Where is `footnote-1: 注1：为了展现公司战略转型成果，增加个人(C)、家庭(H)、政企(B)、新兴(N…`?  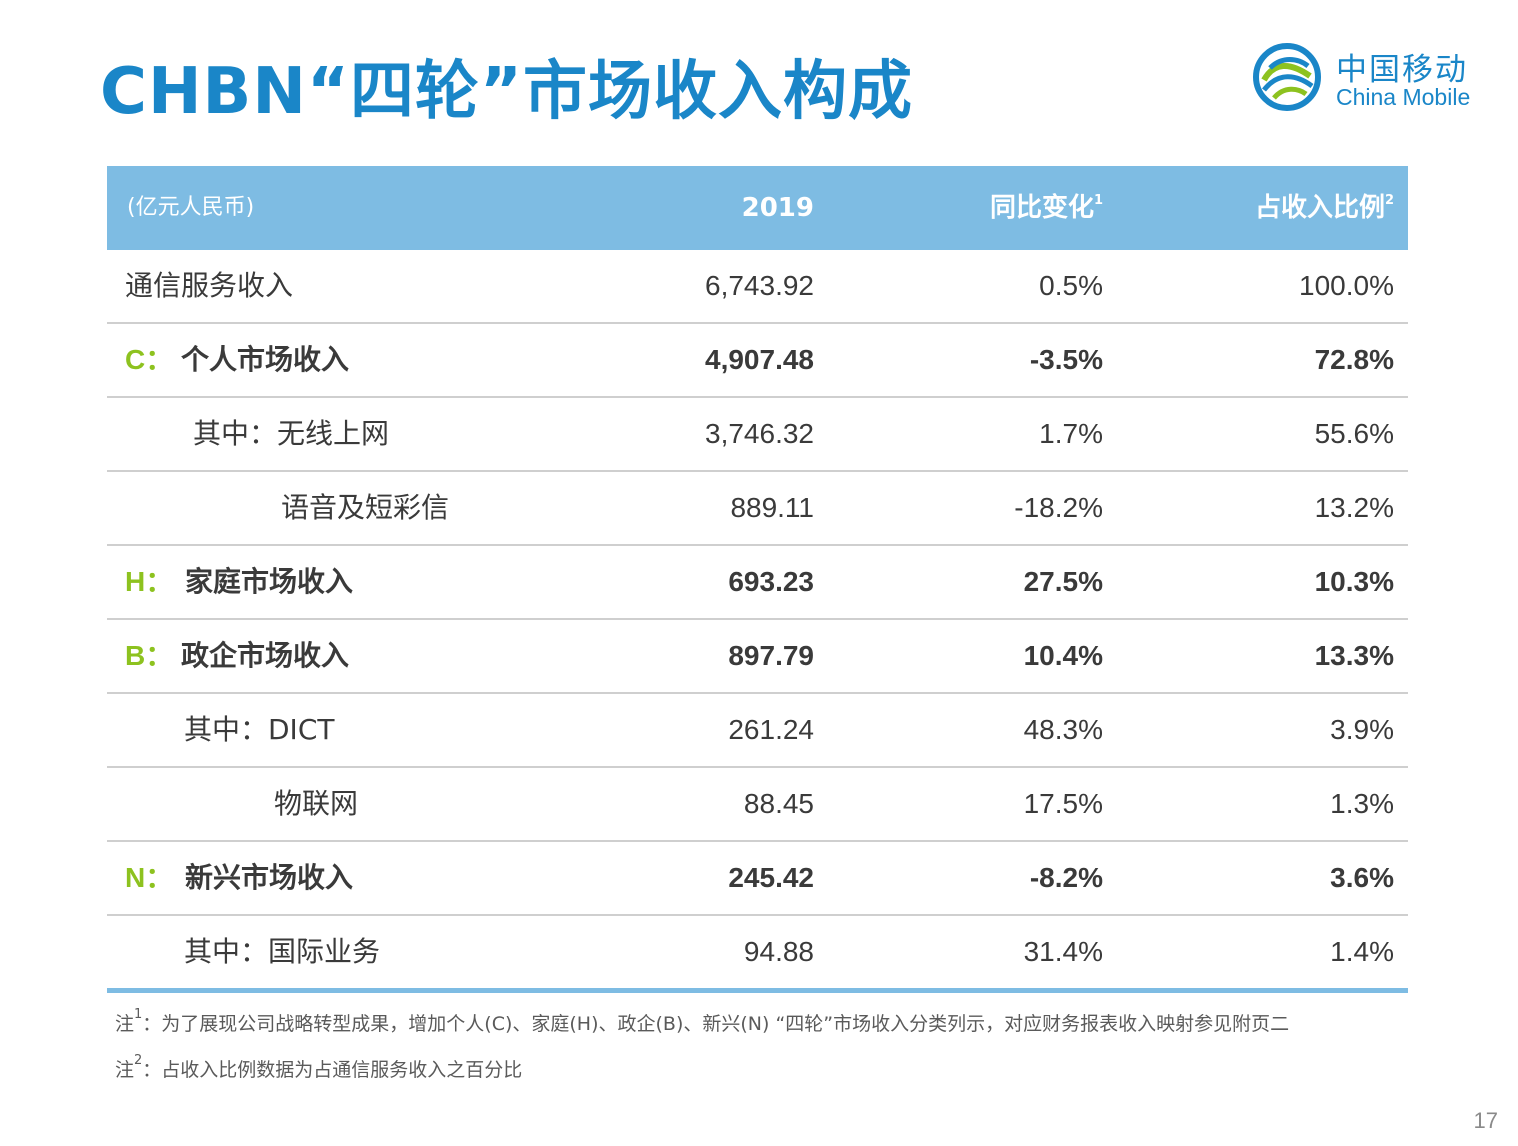 footnote-1: 注1：为了展现公司战略转型成果，增加个人(C)、家庭(H)、政企(B)、新兴(N… is located at coordinates (702, 1021).